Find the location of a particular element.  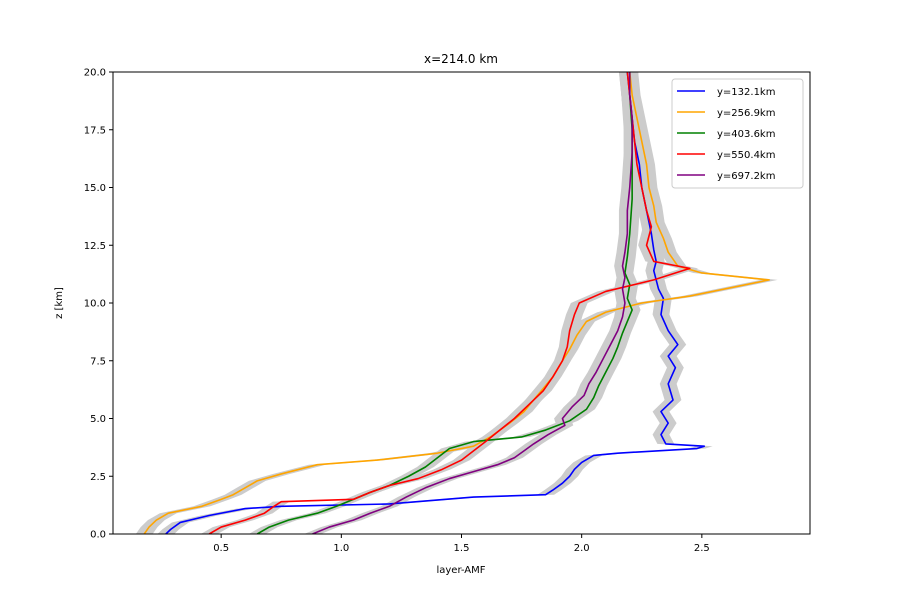

y-tick-label: 17.5 is located at coordinates (95, 130).